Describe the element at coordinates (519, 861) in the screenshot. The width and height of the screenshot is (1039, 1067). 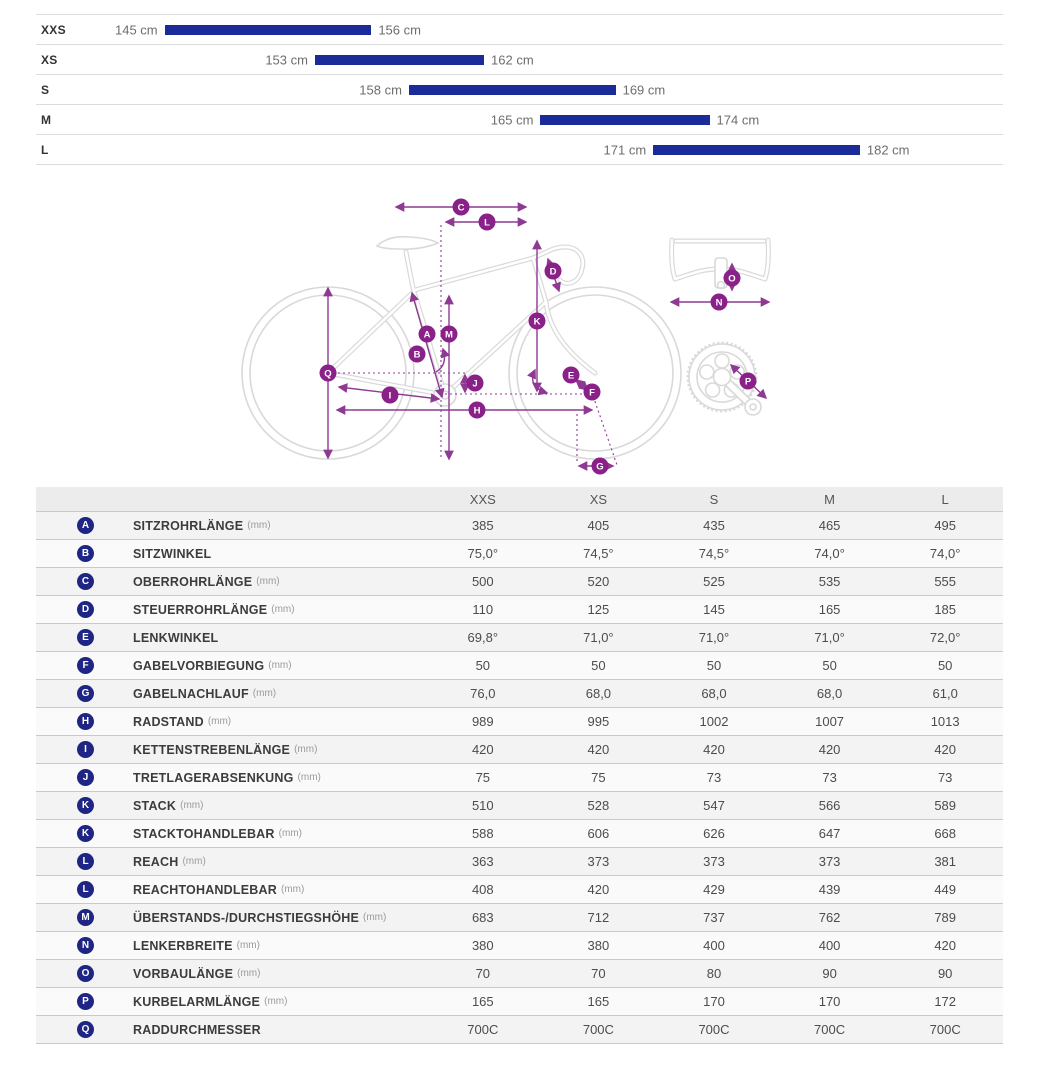
I see `table-row-l-12: L REACH (mm) 363 373 373 373 381` at that location.